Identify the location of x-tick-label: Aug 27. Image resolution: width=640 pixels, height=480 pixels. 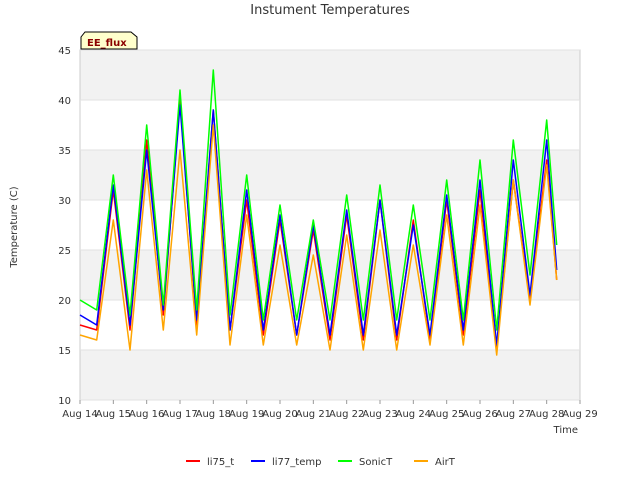
(513, 414).